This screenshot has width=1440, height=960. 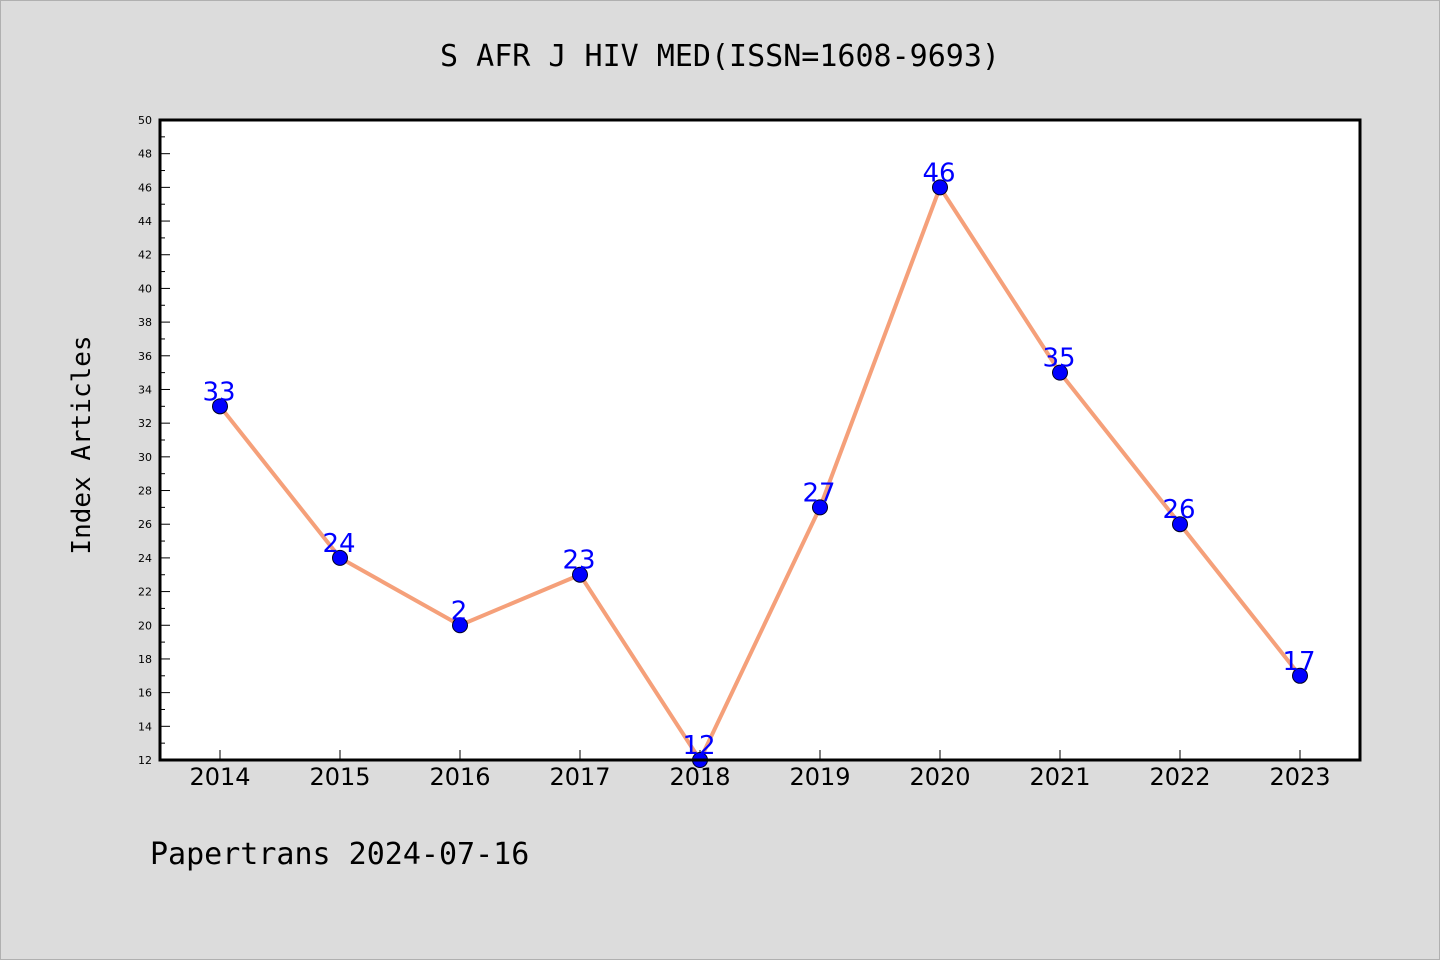 What do you see at coordinates (1059, 777) in the screenshot?
I see `x-tick-label: 2021` at bounding box center [1059, 777].